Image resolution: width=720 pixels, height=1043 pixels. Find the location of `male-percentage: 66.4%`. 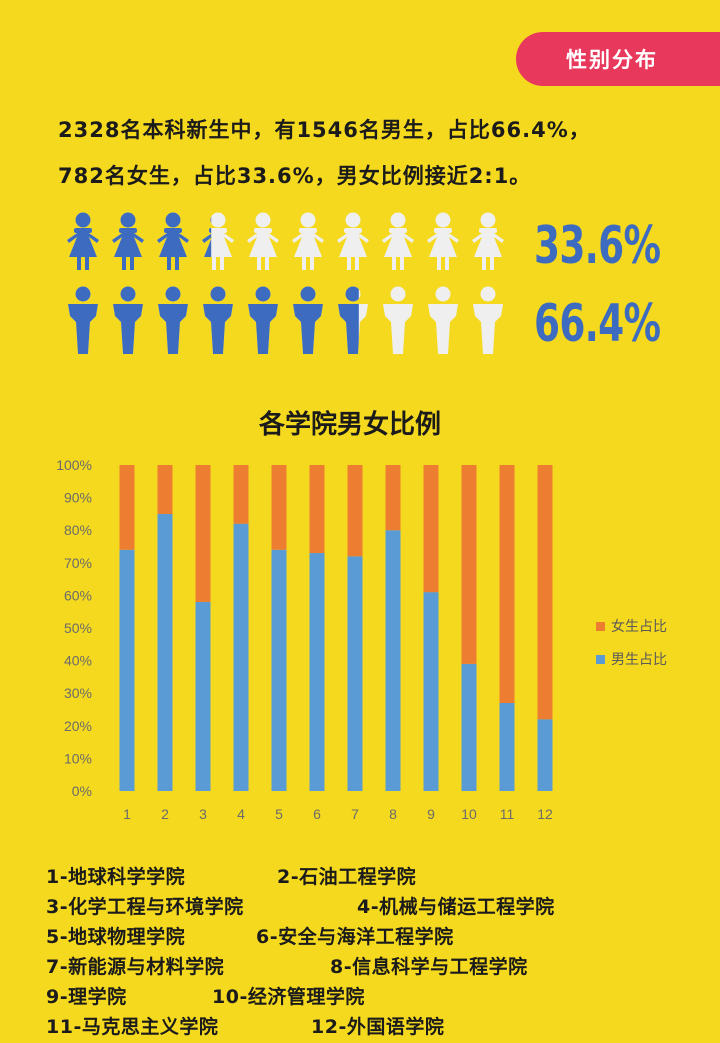

male-percentage: 66.4% is located at coordinates (597, 324).